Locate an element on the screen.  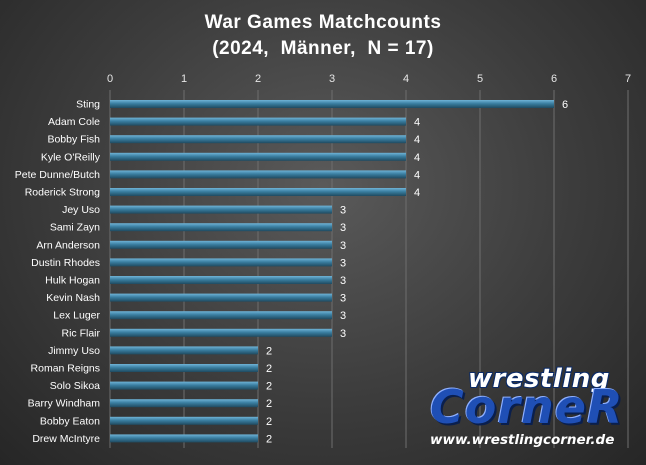
x-tick-label: 7 is located at coordinates (628, 79).